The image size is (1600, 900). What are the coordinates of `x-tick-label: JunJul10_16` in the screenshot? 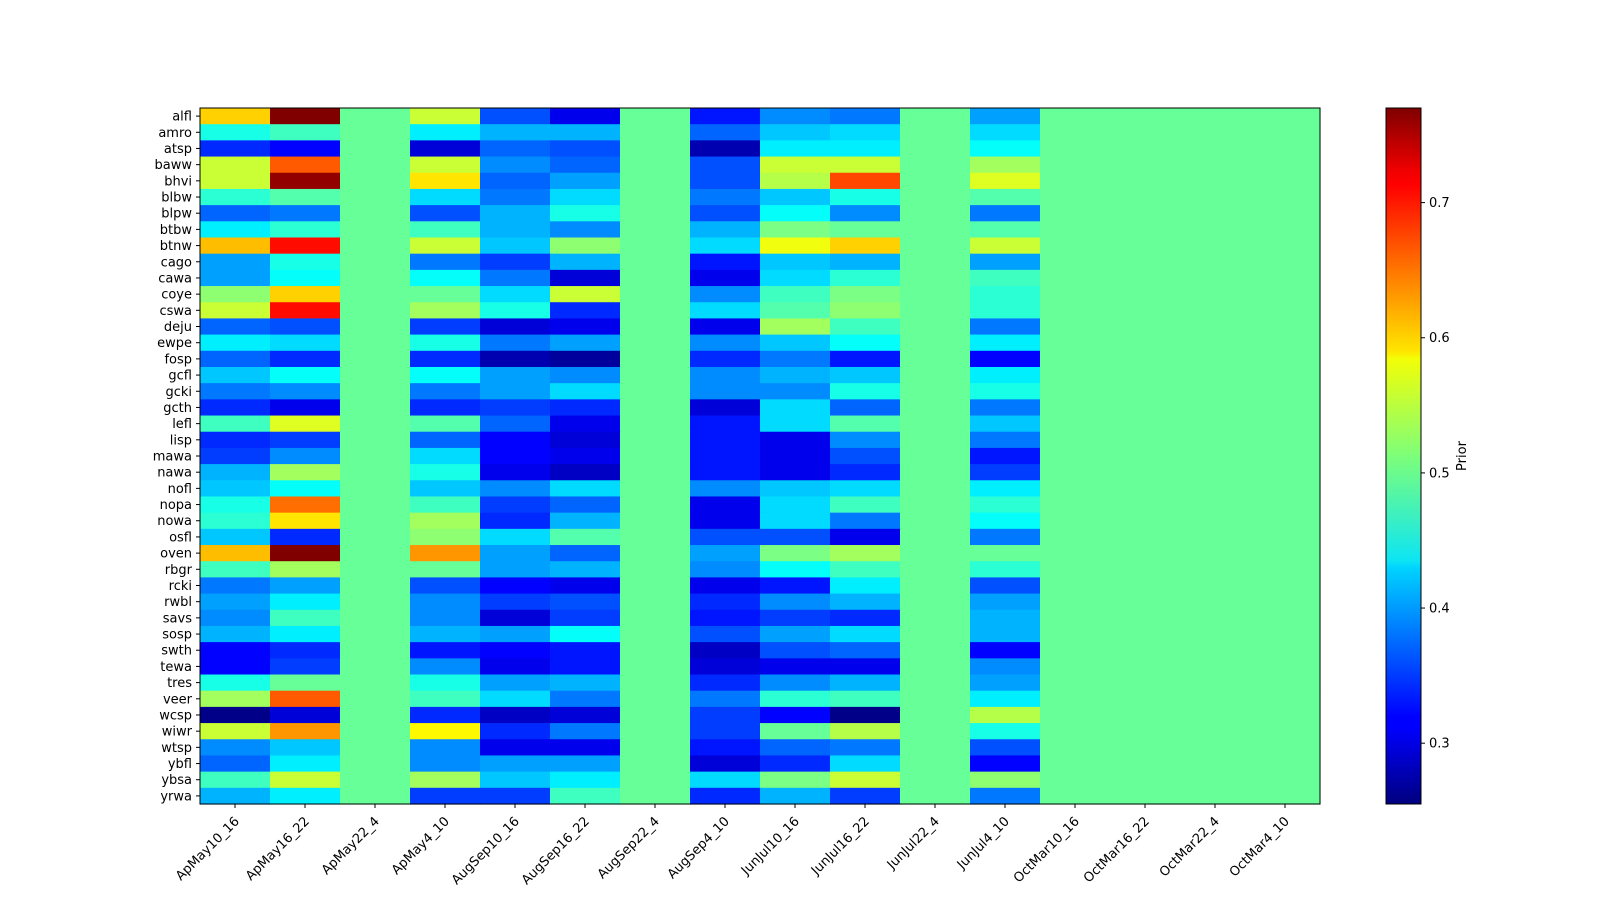 It's located at (770, 846).